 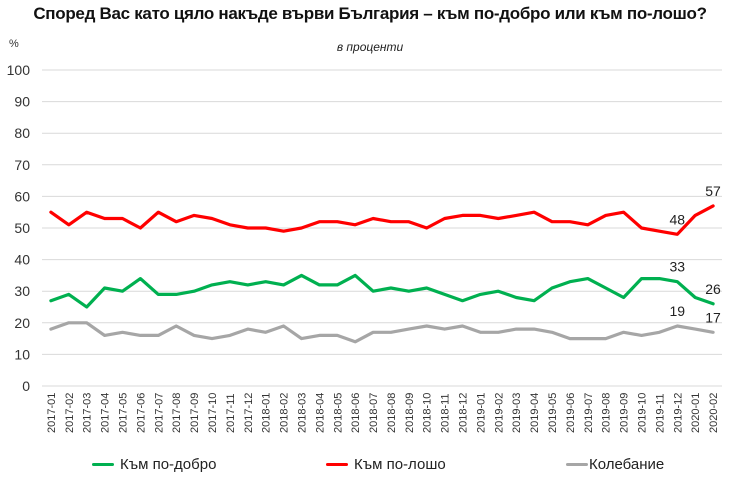 I want to click on x-tick-label: 2019-09, so click(x=625, y=413).